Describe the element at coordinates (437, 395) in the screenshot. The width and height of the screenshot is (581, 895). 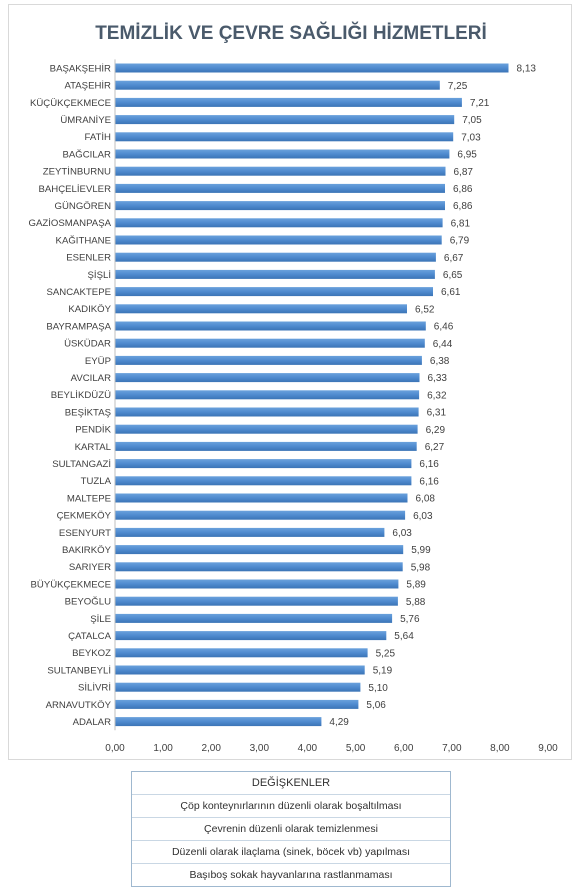
I see `data-label: 6,32` at that location.